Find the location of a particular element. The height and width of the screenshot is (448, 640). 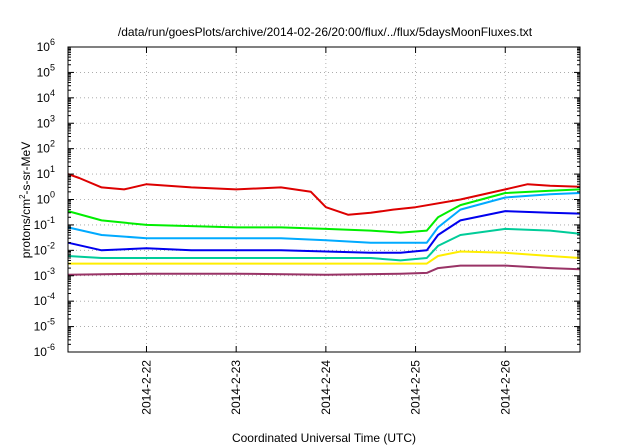

y-axis-label-base: protons/cm is located at coordinates (26, 228).